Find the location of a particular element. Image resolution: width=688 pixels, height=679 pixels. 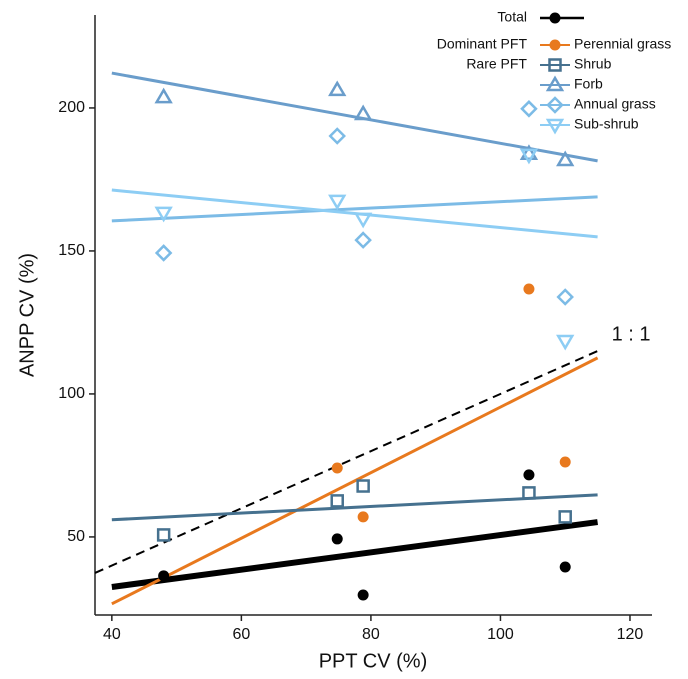

y-tick-label: 150 is located at coordinates (71, 250).